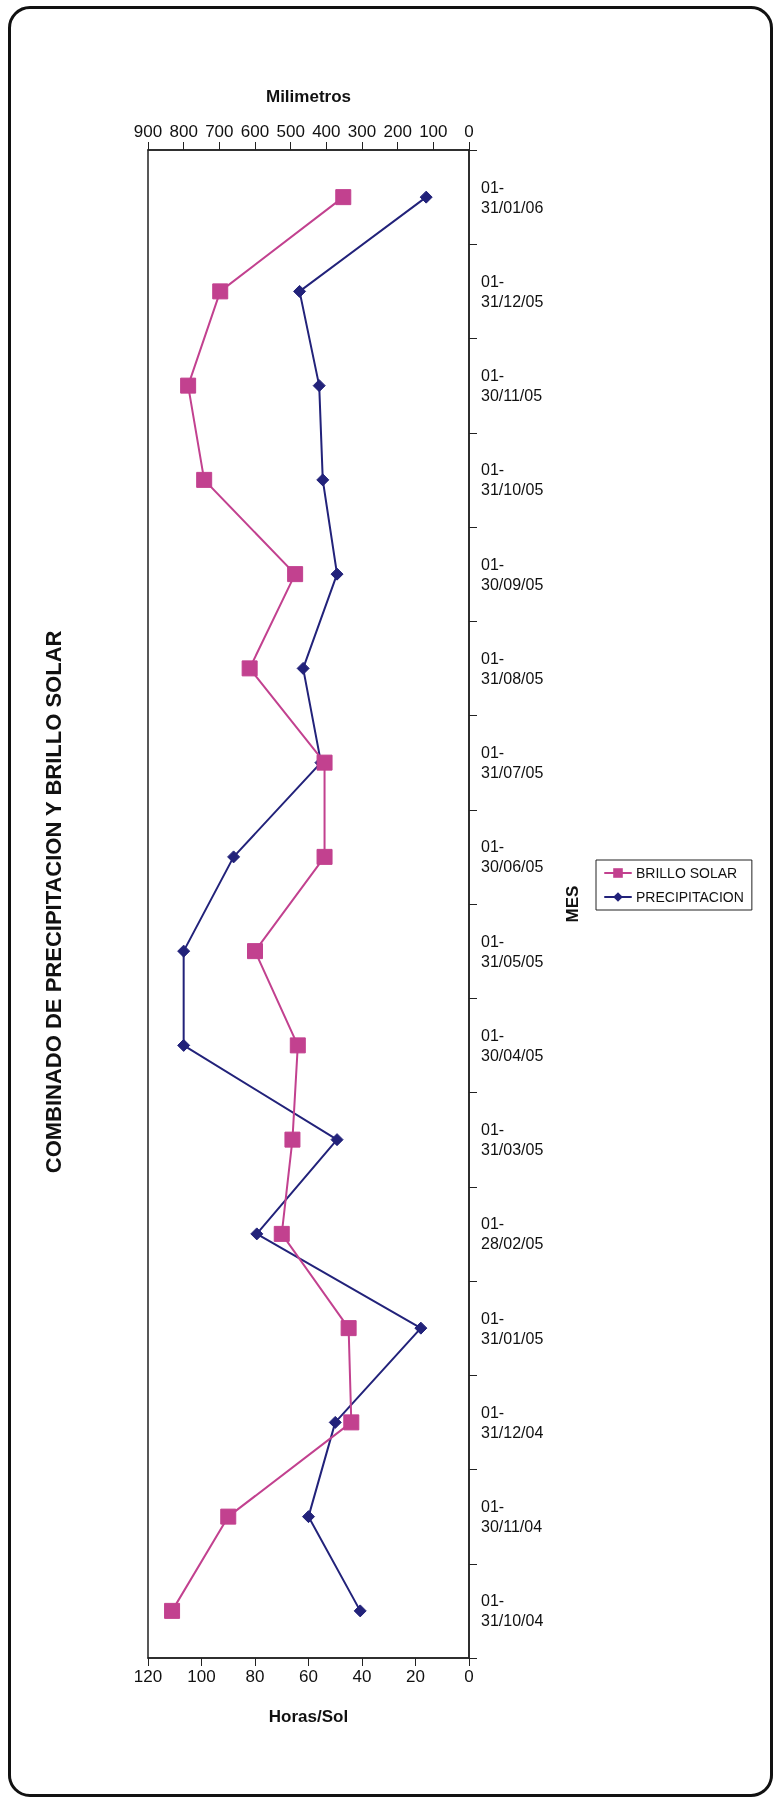 This screenshot has height=1803, width=779. Describe the element at coordinates (469, 1676) in the screenshot. I see `x-tick-label: 0` at that location.